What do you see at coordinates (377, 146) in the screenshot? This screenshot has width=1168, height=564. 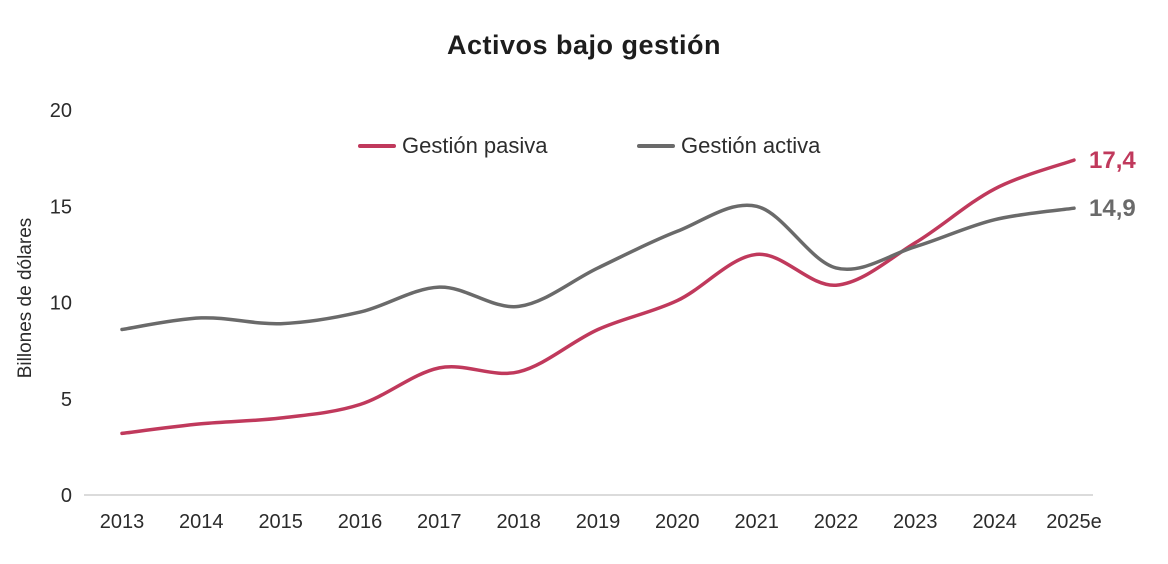 I see `legend-swatch-pasiva` at bounding box center [377, 146].